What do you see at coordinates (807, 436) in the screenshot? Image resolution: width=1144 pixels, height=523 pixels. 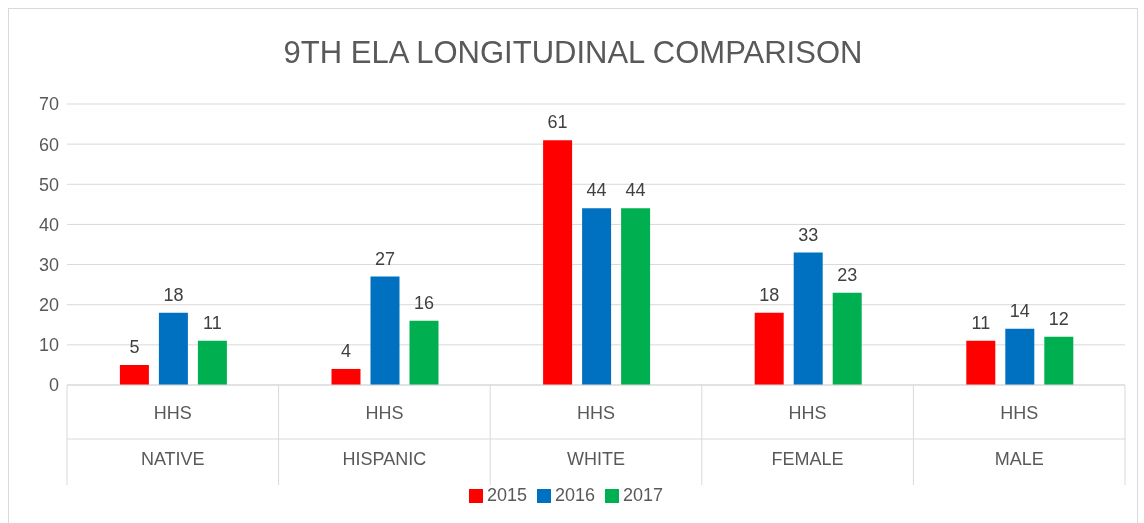 I see `category-label: HHS FEMALE` at bounding box center [807, 436].